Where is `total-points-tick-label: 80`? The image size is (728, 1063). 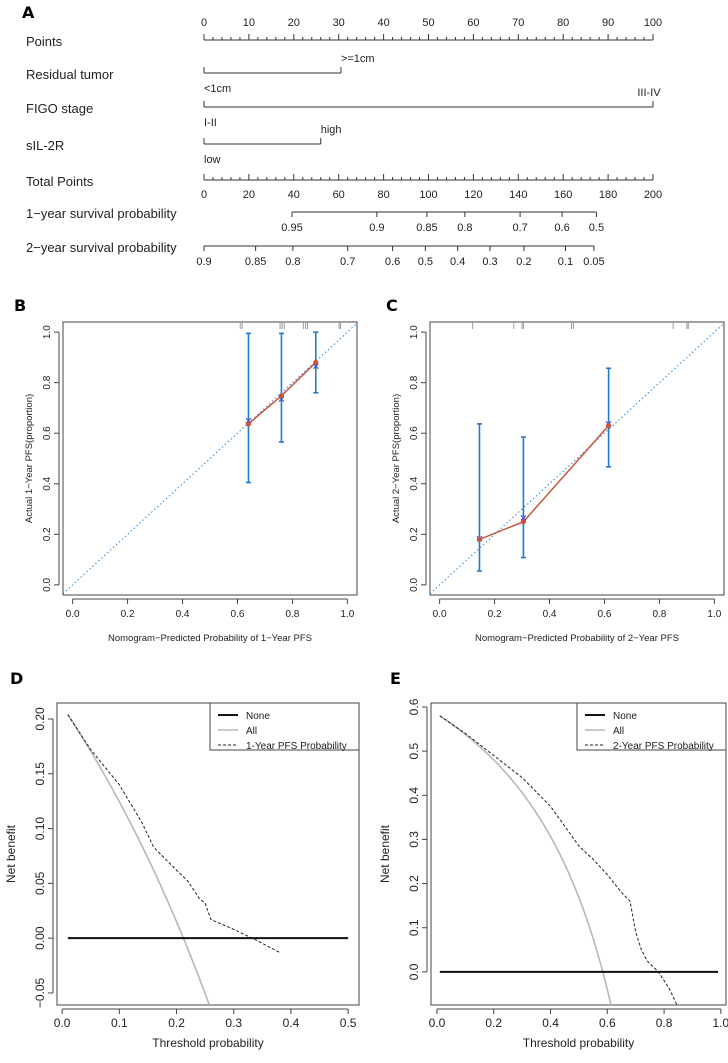
total-points-tick-label: 80 is located at coordinates (383, 195).